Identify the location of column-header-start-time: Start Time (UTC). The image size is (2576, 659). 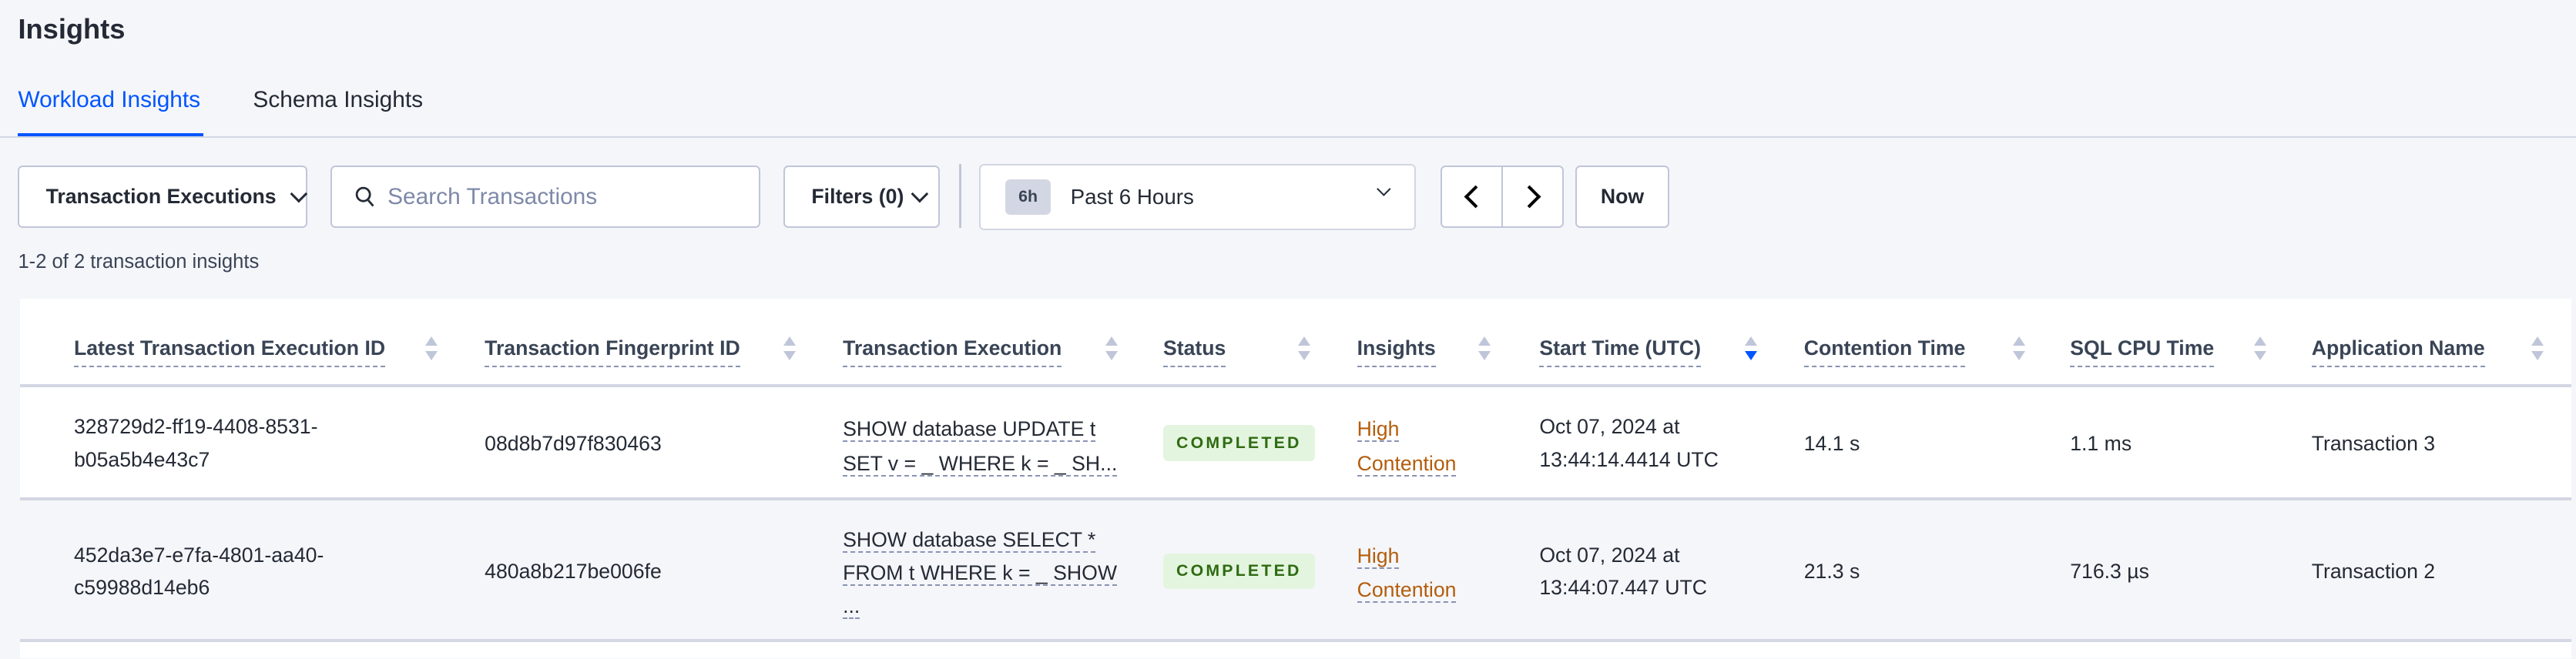
(1620, 351).